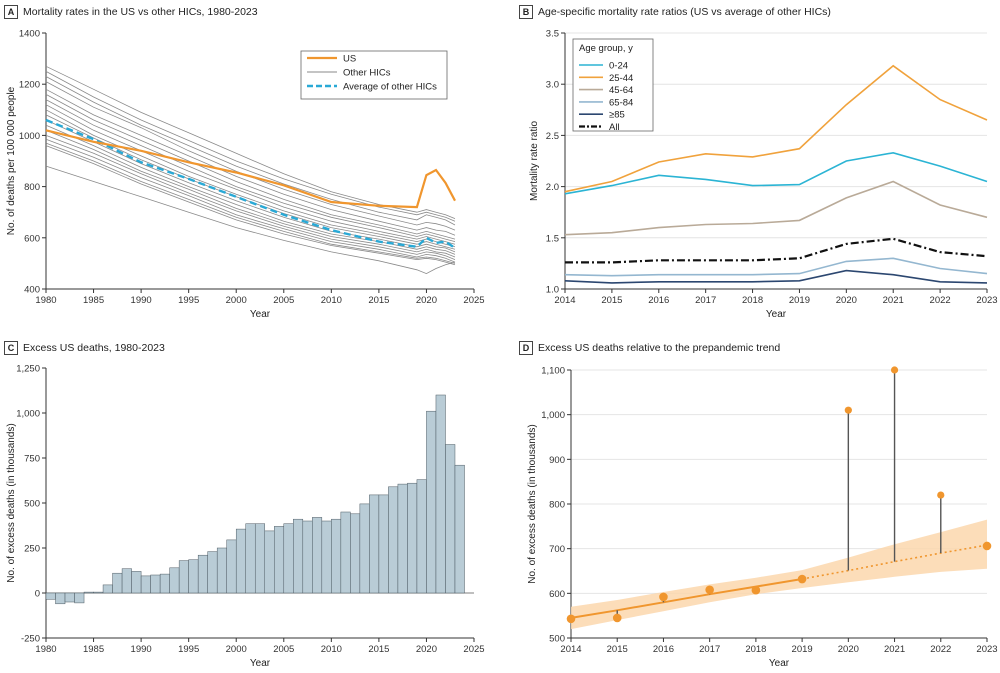  I want to click on x-tick-label: 2010, so click(331, 300).